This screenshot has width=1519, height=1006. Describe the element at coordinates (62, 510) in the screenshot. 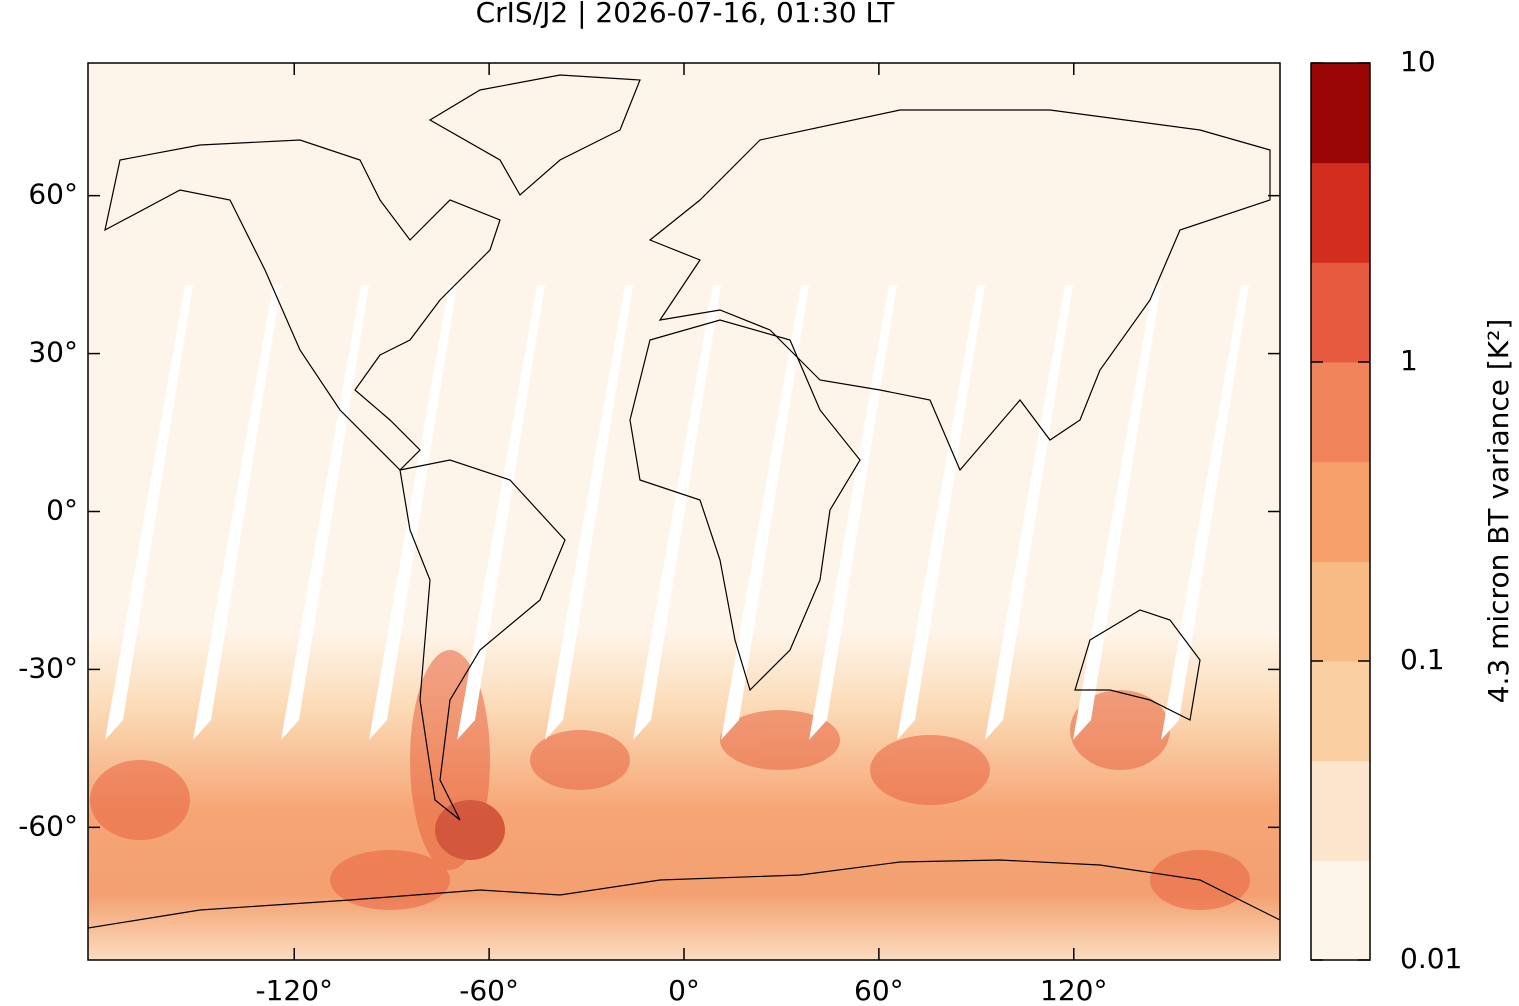

I see `y-tick-label: 0°` at that location.